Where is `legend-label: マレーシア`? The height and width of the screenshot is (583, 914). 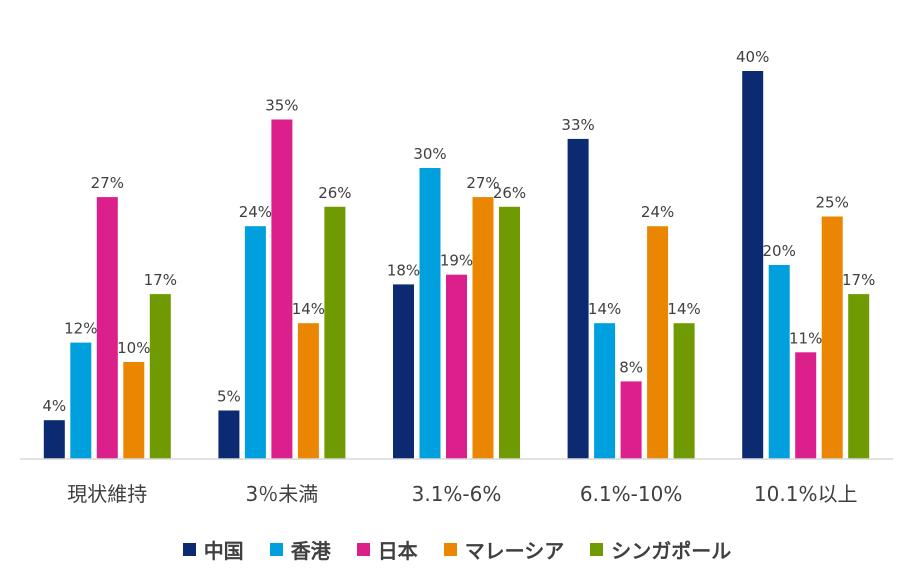 legend-label: マレーシア is located at coordinates (514, 550).